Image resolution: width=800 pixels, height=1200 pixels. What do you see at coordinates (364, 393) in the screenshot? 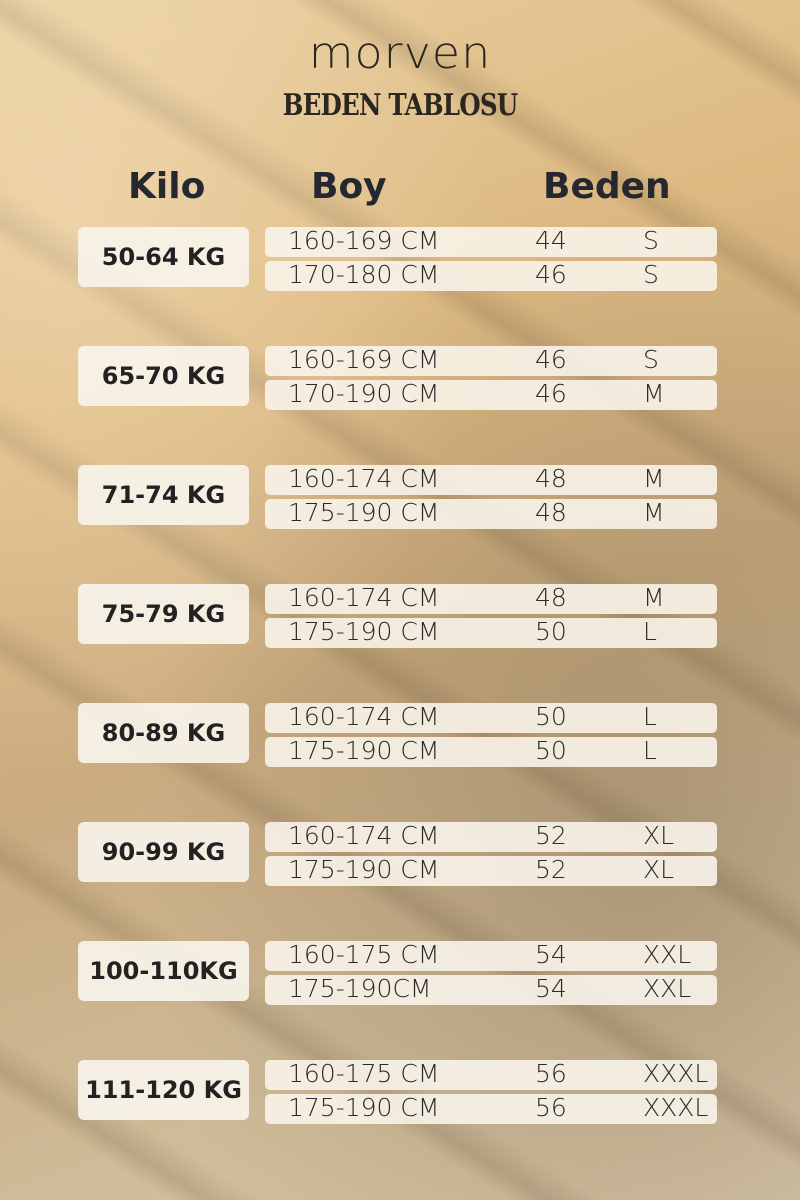
I see `boy-range: 170-190 CM` at bounding box center [364, 393].